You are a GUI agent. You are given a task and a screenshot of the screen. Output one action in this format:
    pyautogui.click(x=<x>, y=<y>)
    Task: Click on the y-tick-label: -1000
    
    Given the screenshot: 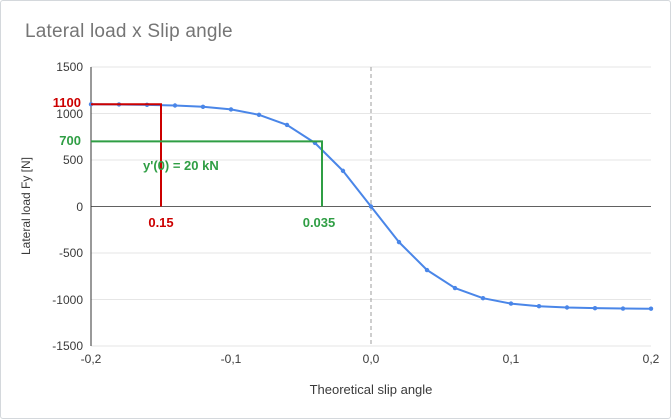 What is the action you would take?
    pyautogui.click(x=67, y=300)
    